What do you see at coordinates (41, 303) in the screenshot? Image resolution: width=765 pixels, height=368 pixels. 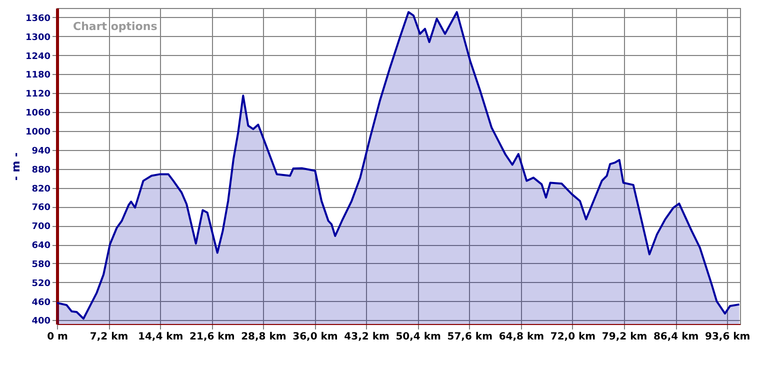 I see `y-tick-label: 460` at bounding box center [41, 303].